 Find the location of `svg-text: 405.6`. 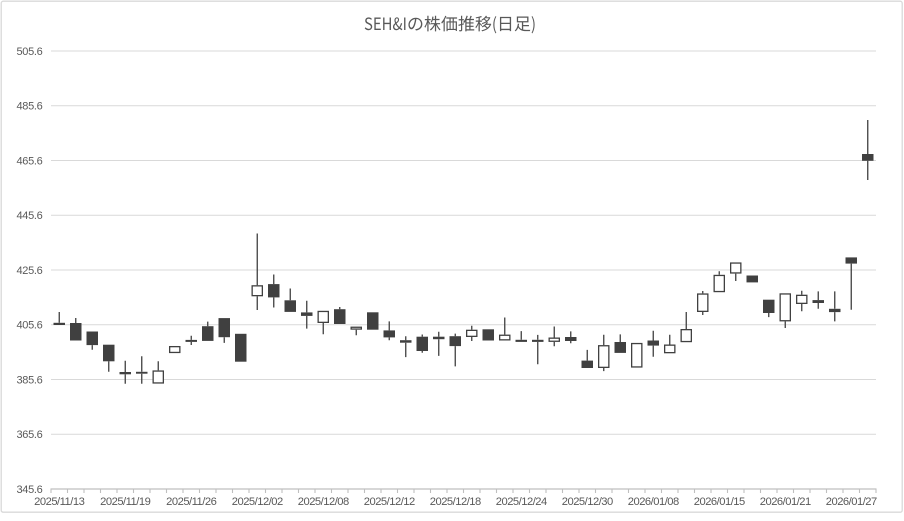

svg-text: 405.6 is located at coordinates (29, 326).